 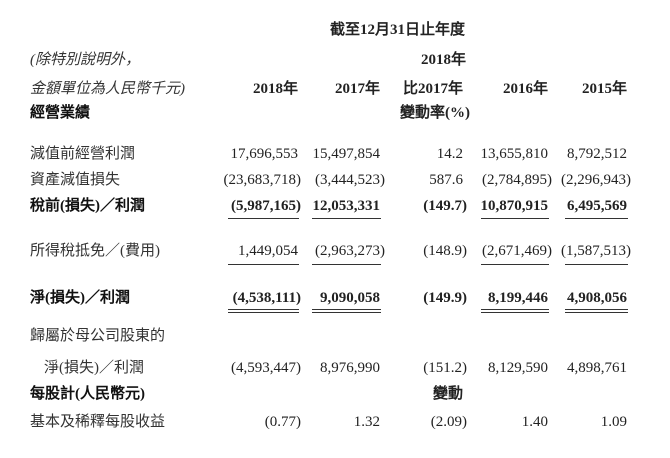 What do you see at coordinates (596, 180) in the screenshot?
I see `cell: (2,296,943)` at bounding box center [596, 180].